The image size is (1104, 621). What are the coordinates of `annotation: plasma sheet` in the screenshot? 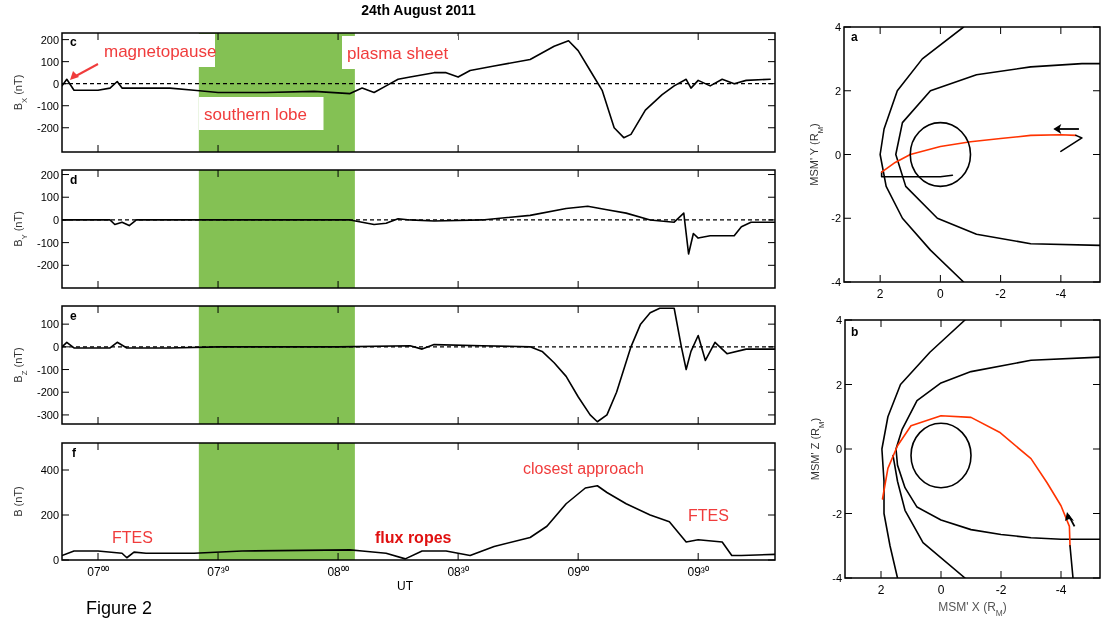 It's located at (398, 53).